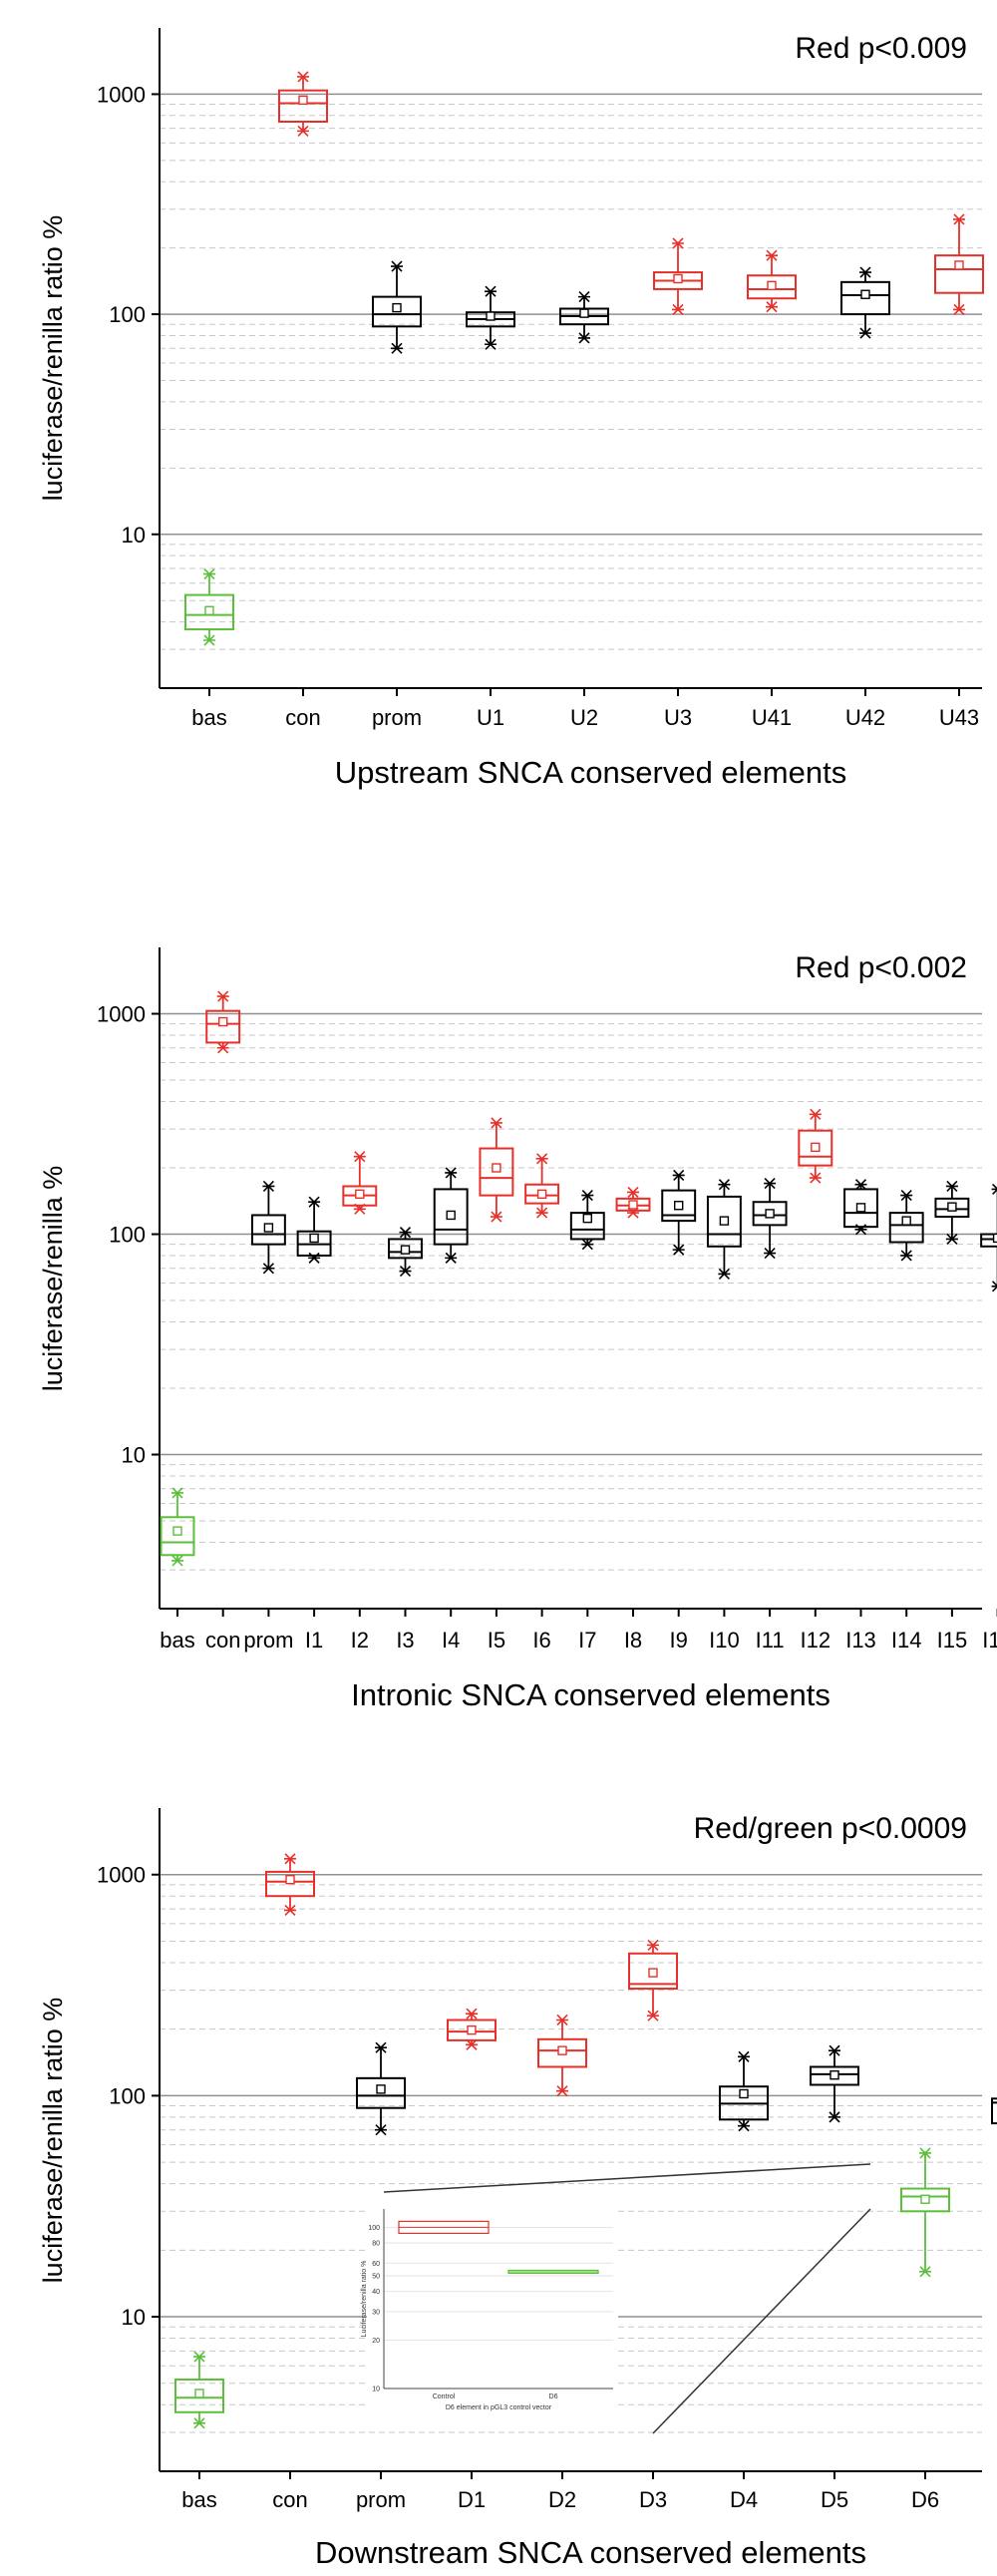 The height and width of the screenshot is (2576, 997). What do you see at coordinates (542, 1403) in the screenshot?
I see `box-I6: I6` at bounding box center [542, 1403].